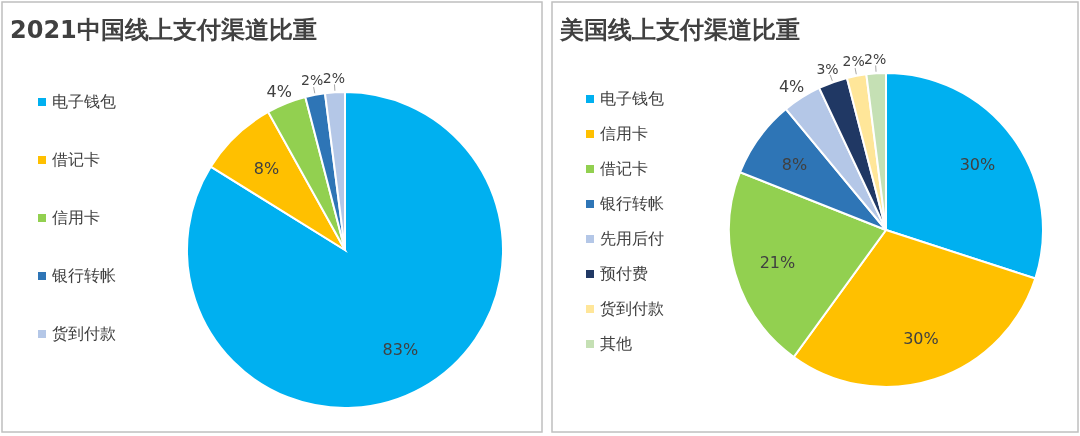  Describe the element at coordinates (777, 262) in the screenshot. I see `data-label: 21%` at that location.